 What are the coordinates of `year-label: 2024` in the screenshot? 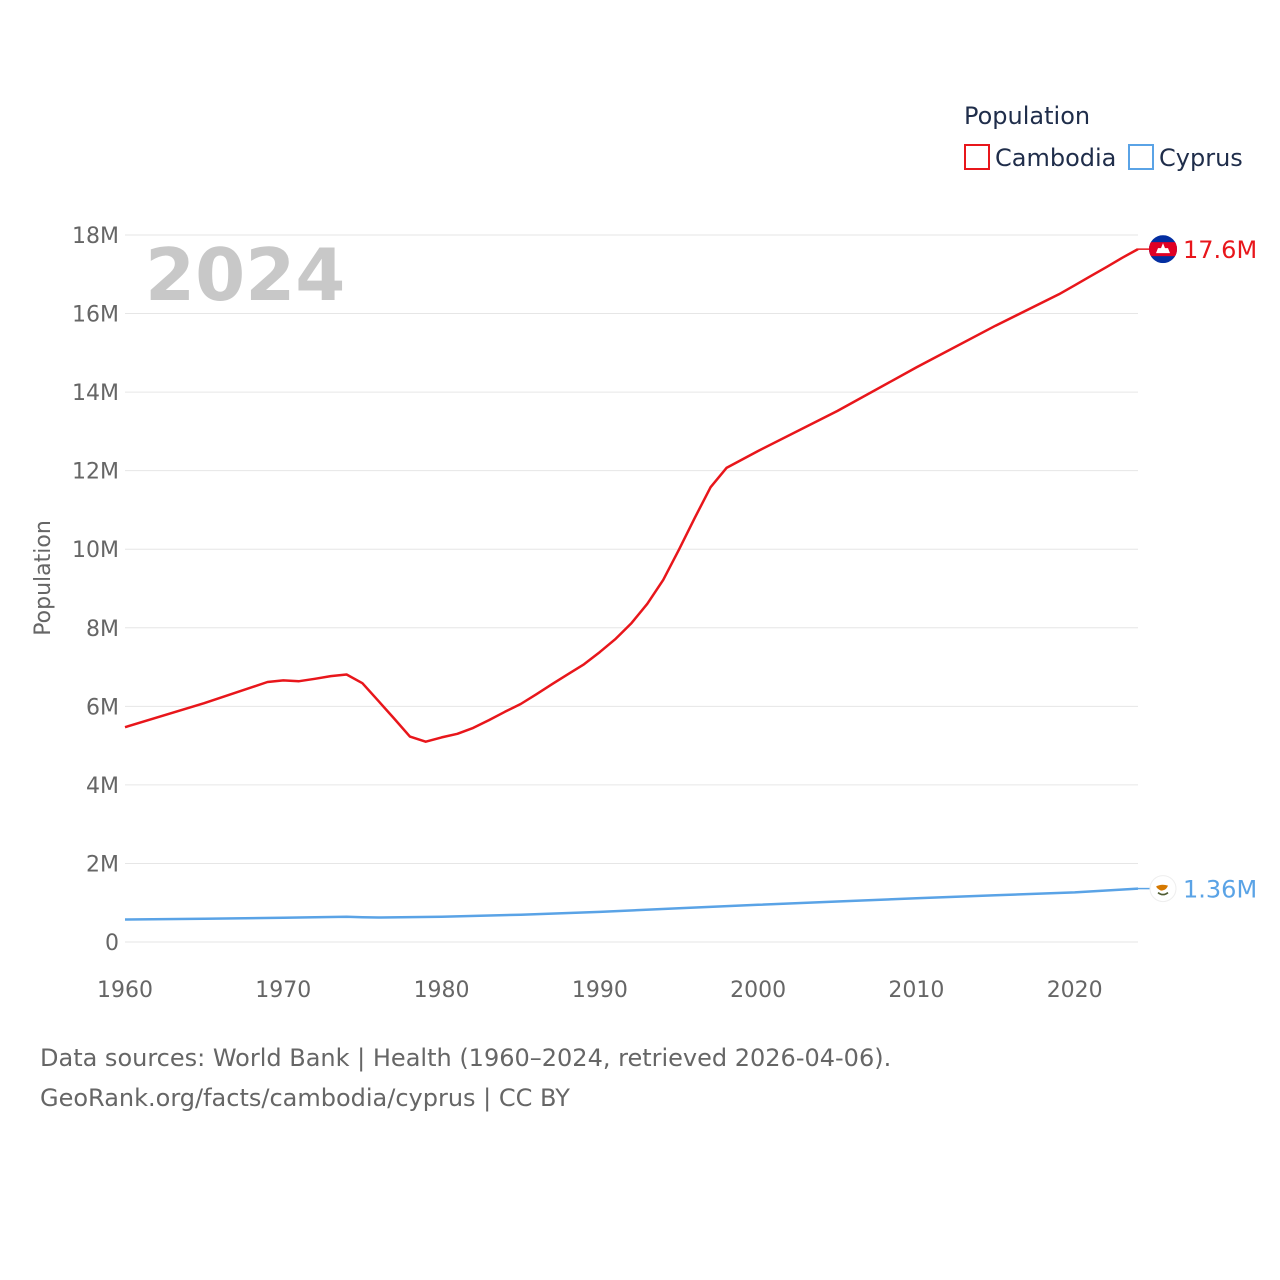 It's located at (245, 275).